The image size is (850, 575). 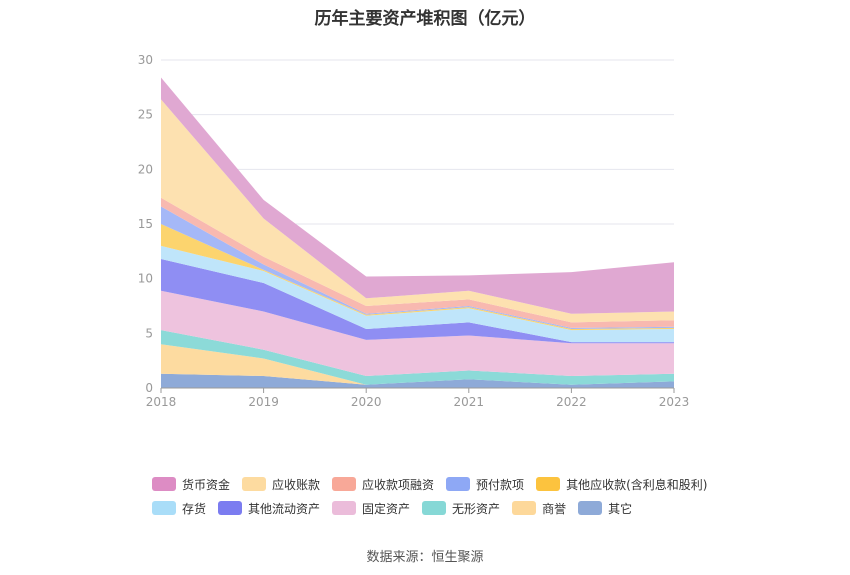 I want to click on legend-label: 无形资产, so click(x=476, y=508).